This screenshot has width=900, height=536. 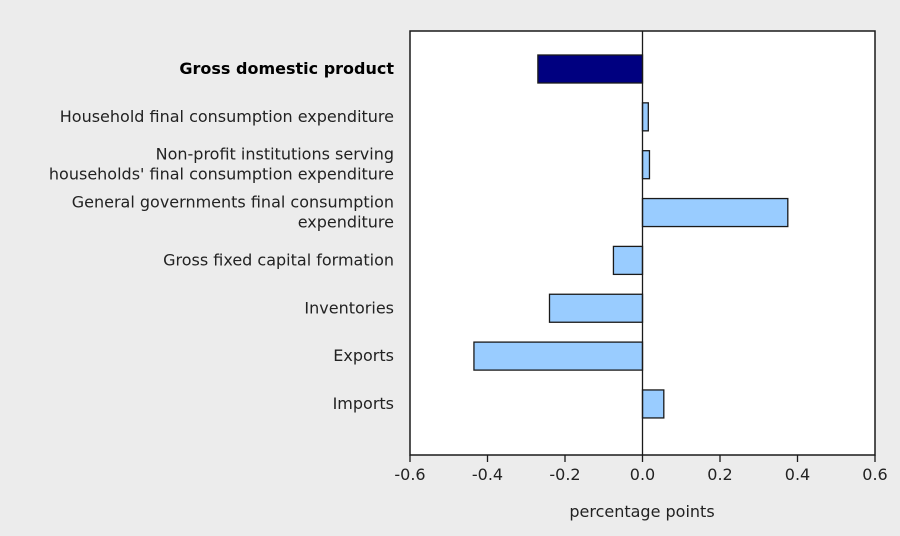 I want to click on x-tick-label-6: 0.6, so click(x=874, y=474).